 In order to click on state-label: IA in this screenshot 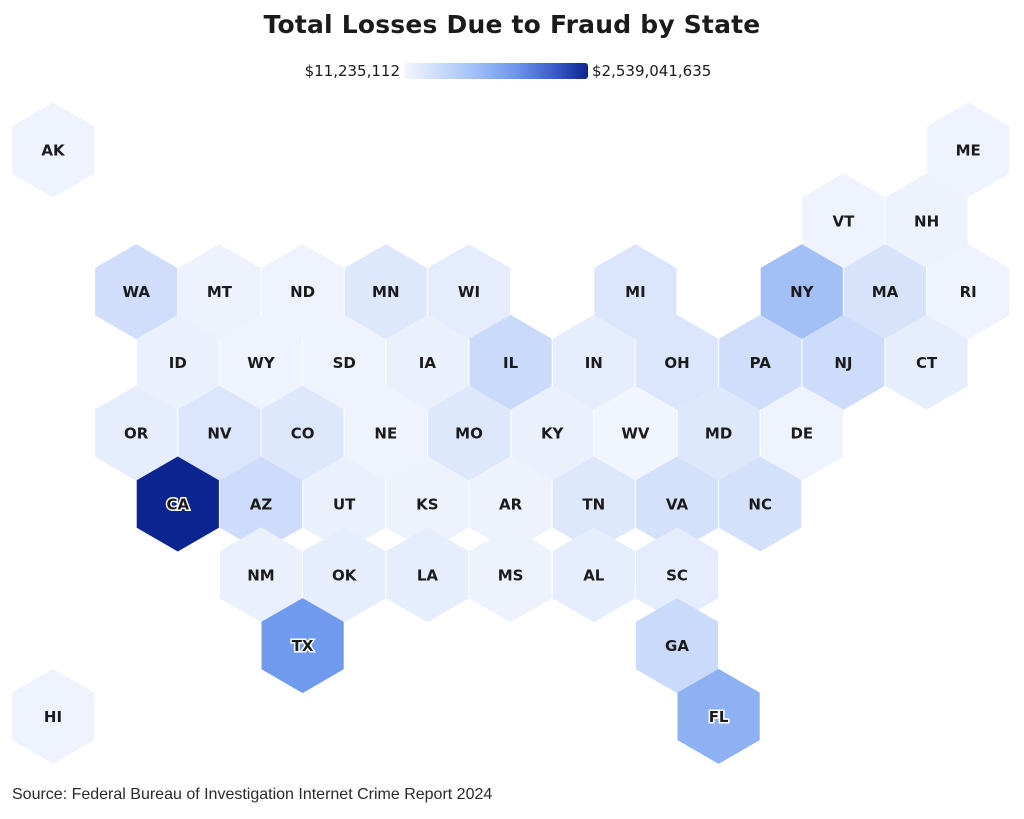, I will do `click(428, 363)`.